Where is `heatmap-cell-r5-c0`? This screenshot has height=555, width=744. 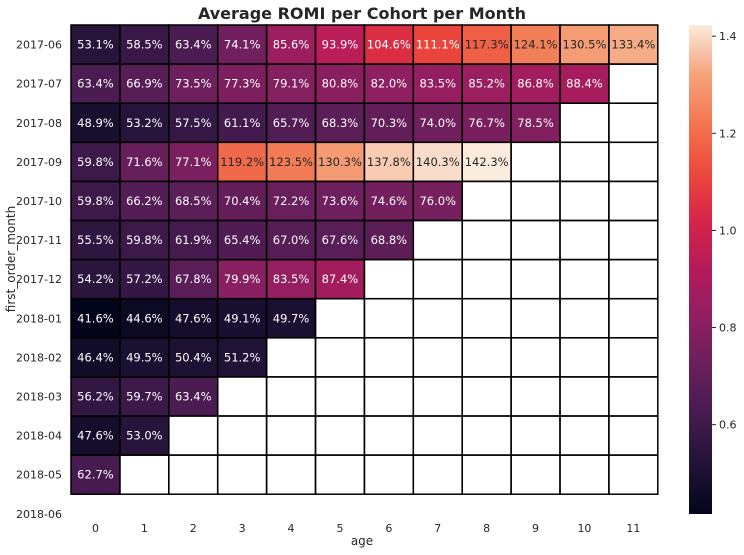 heatmap-cell-r5-c0 is located at coordinates (95, 240).